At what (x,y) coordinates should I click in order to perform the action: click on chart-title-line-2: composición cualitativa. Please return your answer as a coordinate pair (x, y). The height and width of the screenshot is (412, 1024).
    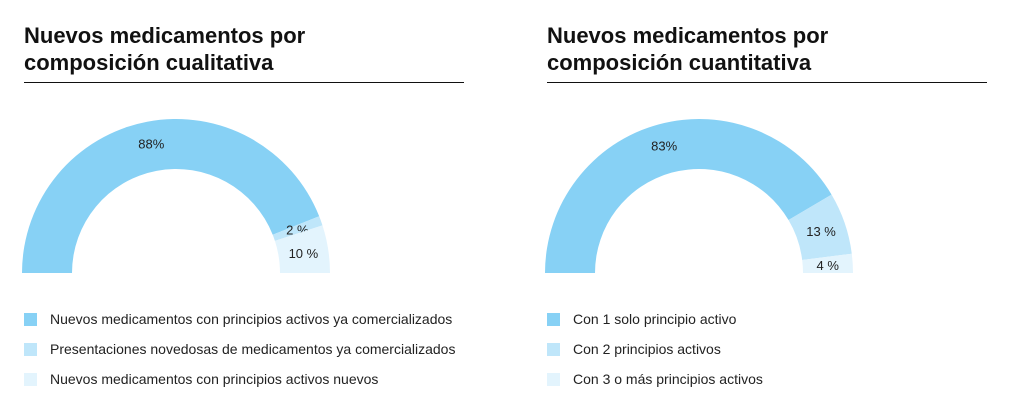
    Looking at the image, I should click on (149, 62).